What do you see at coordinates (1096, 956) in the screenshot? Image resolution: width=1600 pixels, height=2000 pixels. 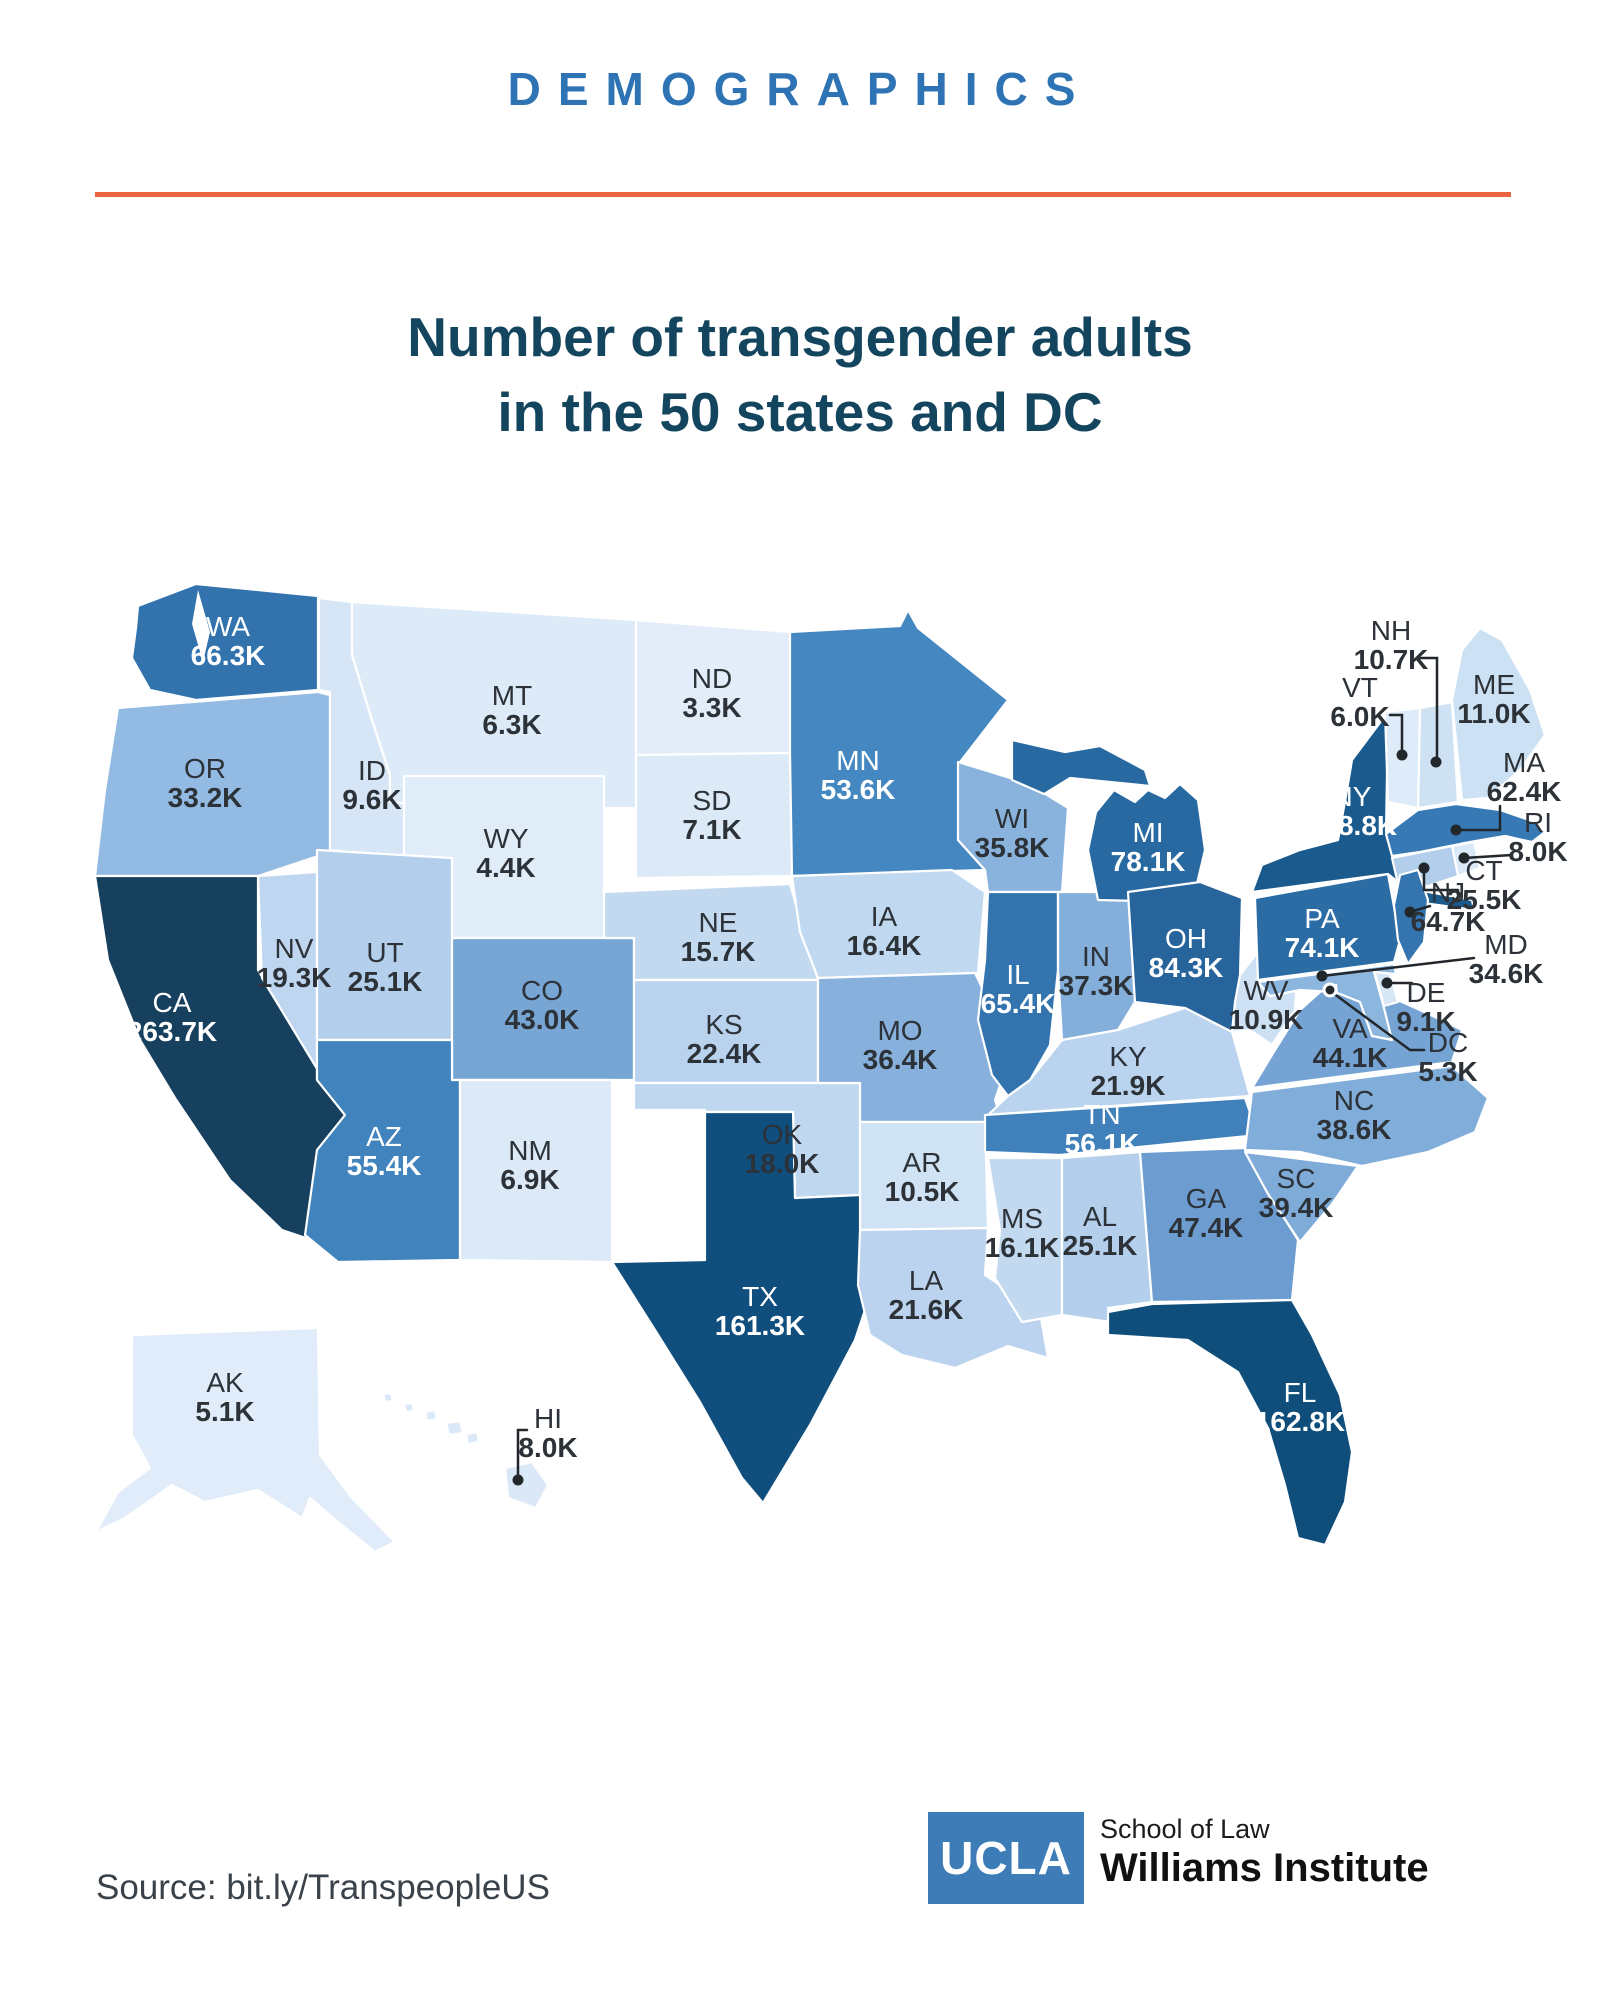 I see `state-in-label-abbr: IN` at bounding box center [1096, 956].